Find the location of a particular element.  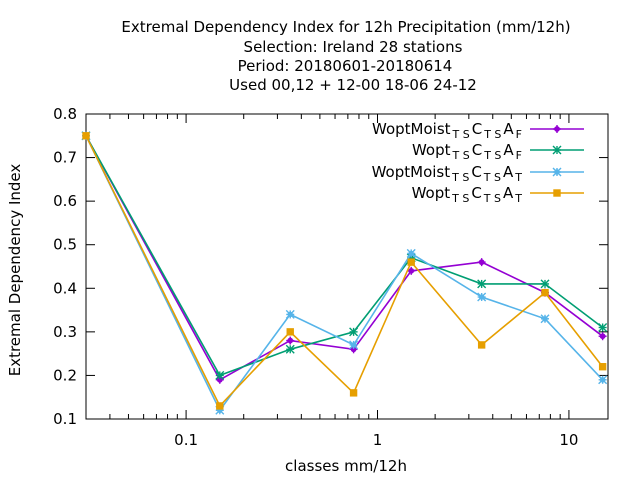

legend-label-0-part-4: A is located at coordinates (508, 129).